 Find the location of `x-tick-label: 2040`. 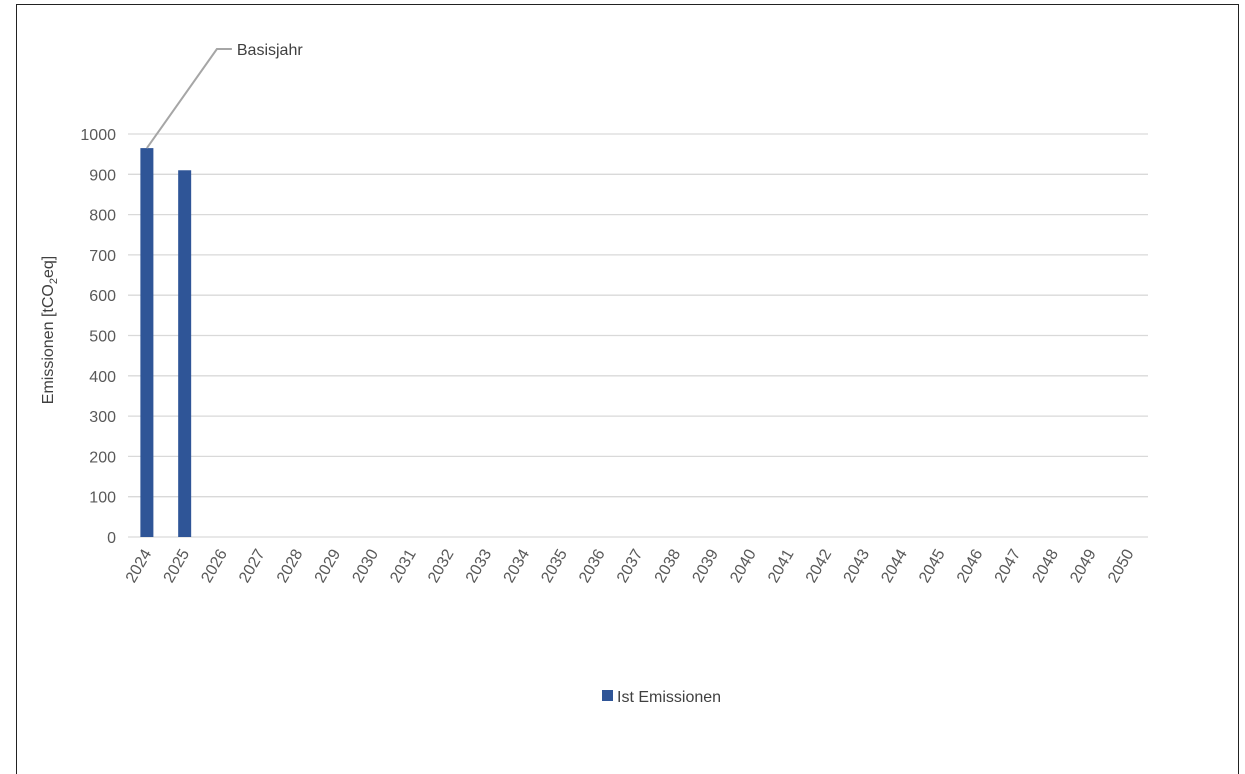

x-tick-label: 2040 is located at coordinates (743, 565).